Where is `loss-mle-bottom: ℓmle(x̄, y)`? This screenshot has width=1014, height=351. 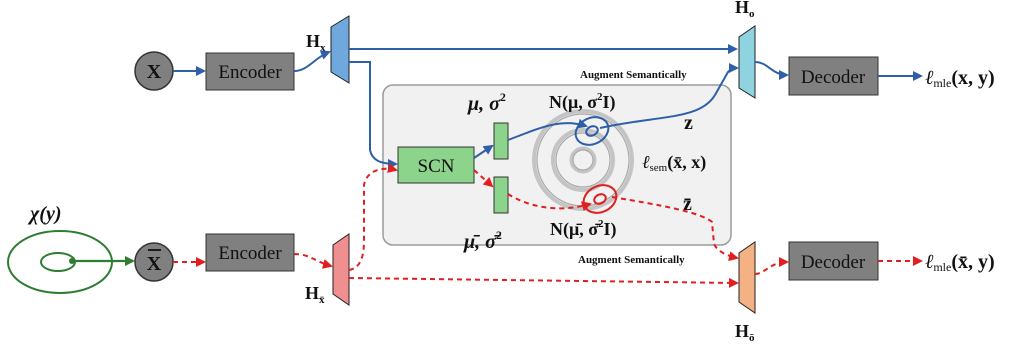 loss-mle-bottom: ℓmle(x̄, y) is located at coordinates (960, 262).